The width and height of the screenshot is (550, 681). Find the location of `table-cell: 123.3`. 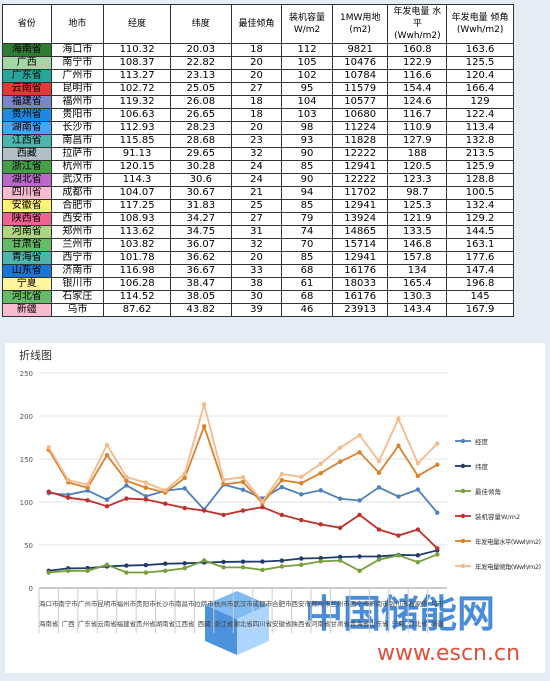

table-cell: 123.3 is located at coordinates (417, 180).